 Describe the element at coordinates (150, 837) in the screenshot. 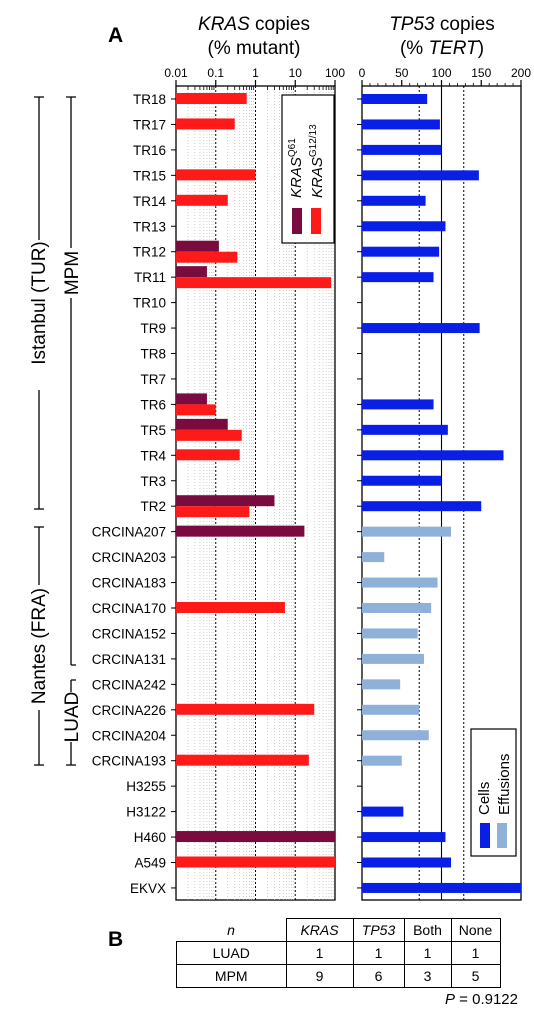

I see `row-label: H460` at that location.